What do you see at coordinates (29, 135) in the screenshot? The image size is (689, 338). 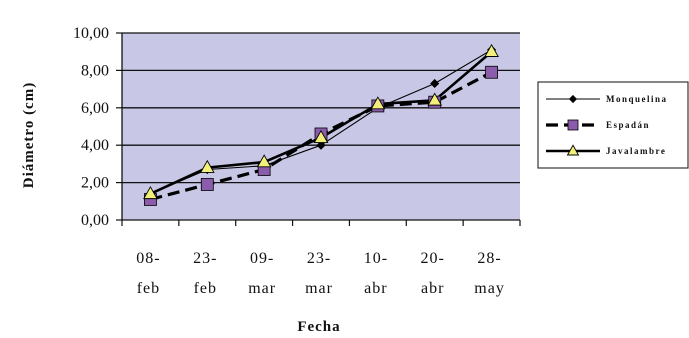 I see `y-axis-title: Diámetro (cm)` at bounding box center [29, 135].